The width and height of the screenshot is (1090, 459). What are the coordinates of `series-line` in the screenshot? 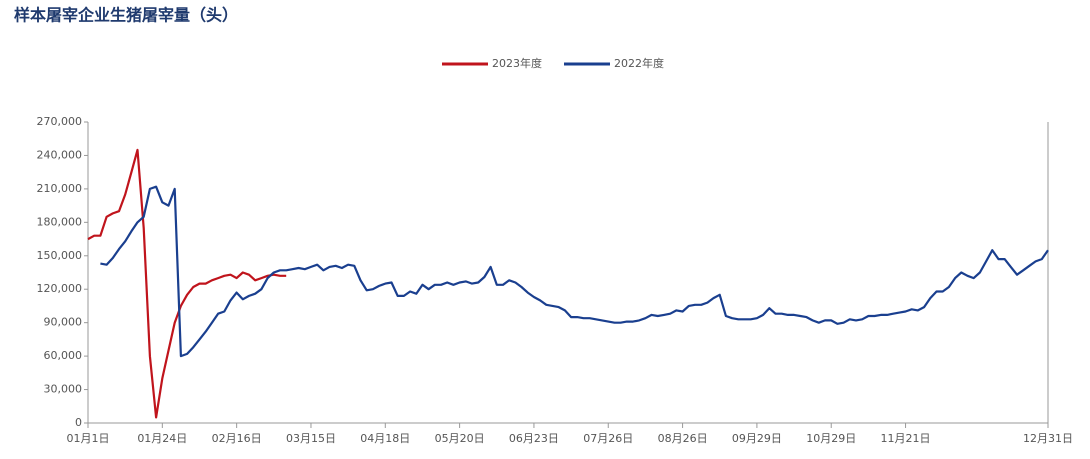 It's located at (187, 283).